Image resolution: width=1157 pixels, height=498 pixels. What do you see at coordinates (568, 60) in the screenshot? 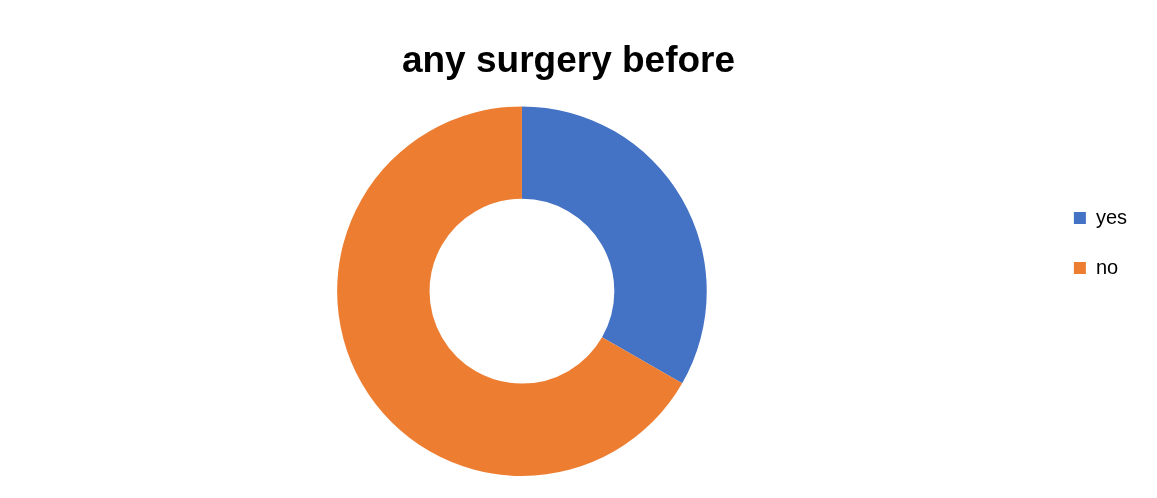
I see `chart-title: any surgery before` at bounding box center [568, 60].